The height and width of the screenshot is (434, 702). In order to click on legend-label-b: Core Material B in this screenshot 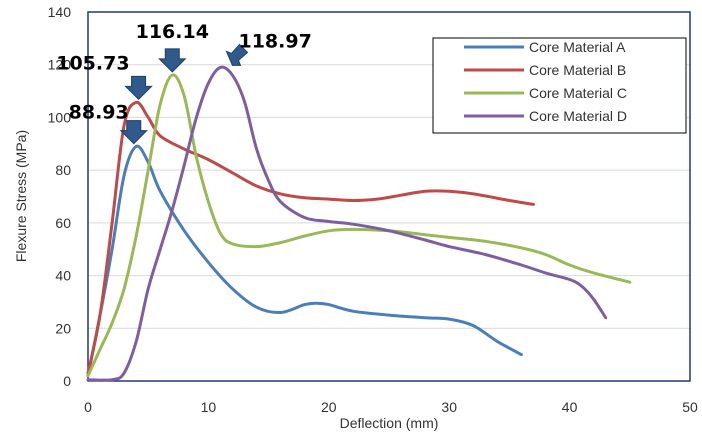, I will do `click(577, 70)`.